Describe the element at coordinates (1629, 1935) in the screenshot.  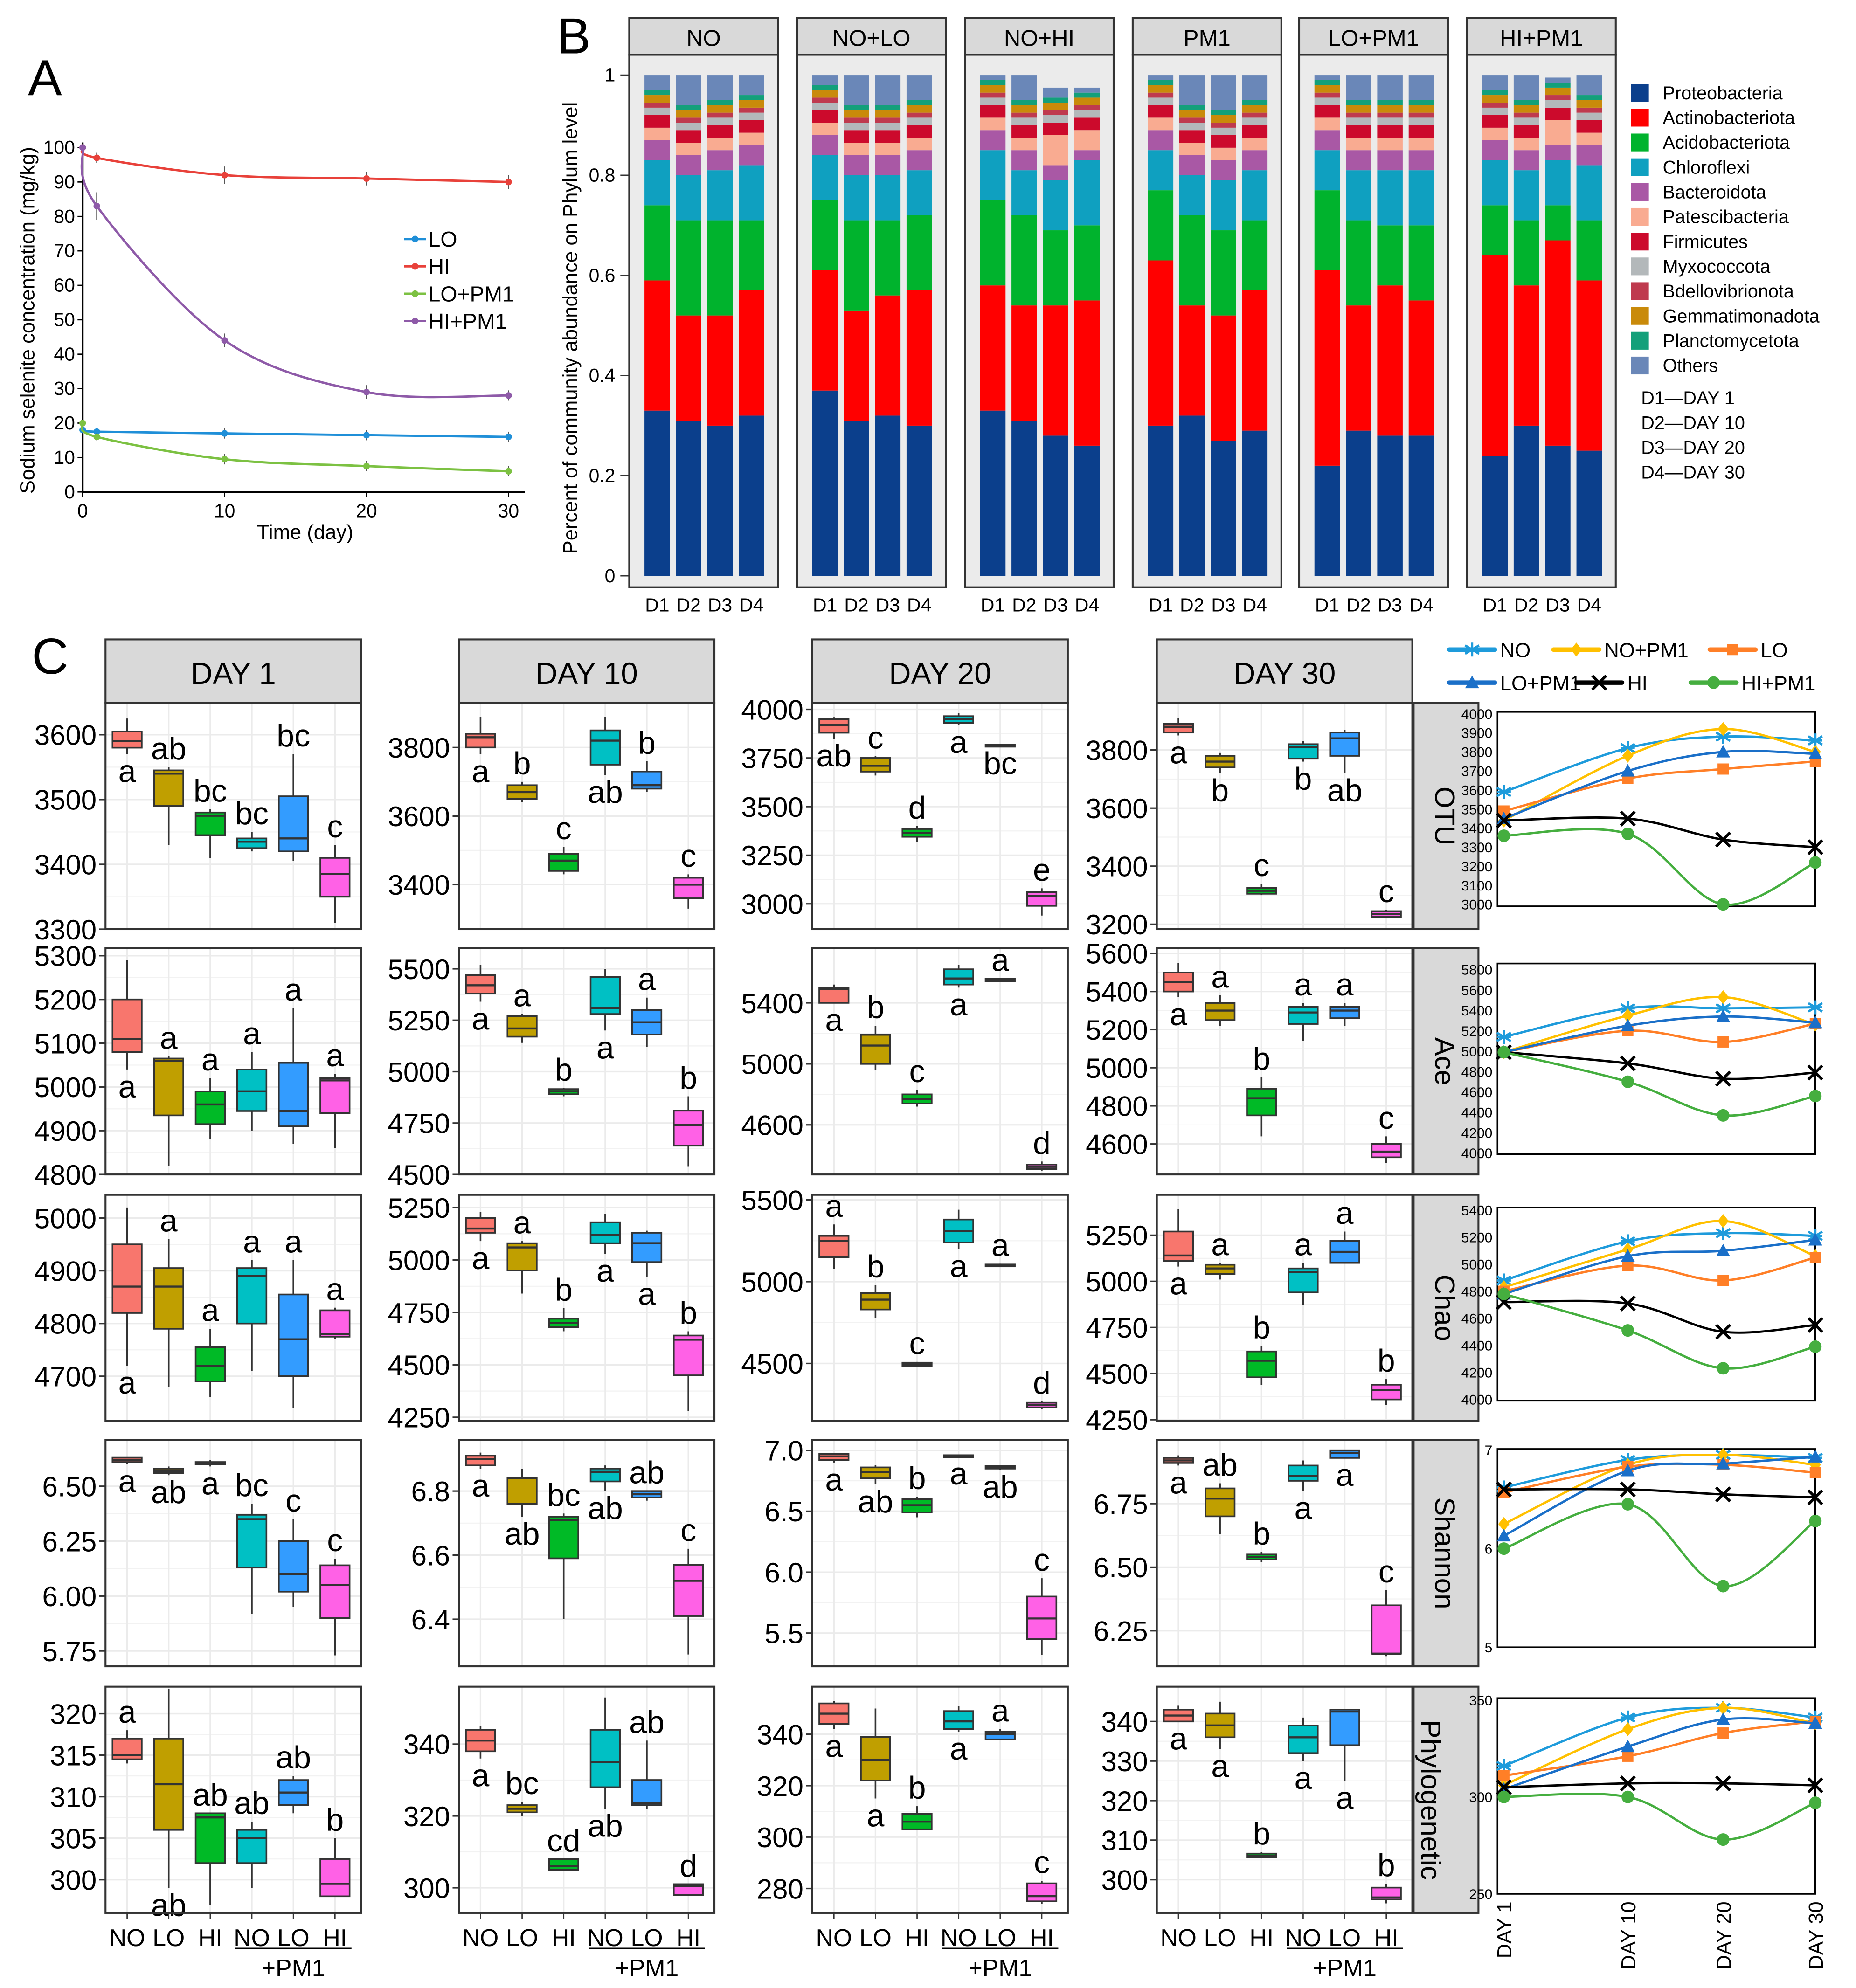
I see `x-tick-label: DAY 10` at that location.